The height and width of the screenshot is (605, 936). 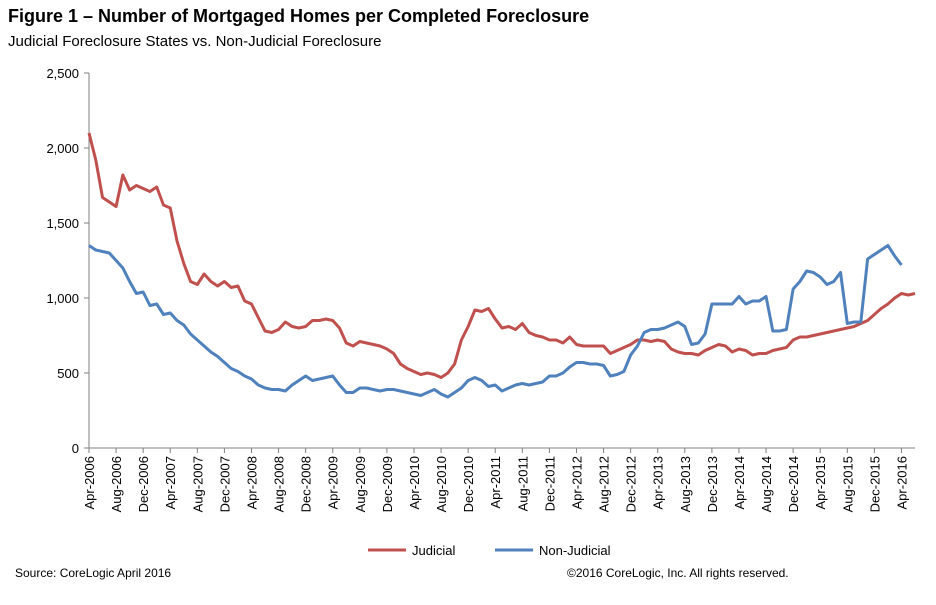 I want to click on x-tick-label: Apr-2013, so click(x=658, y=482).